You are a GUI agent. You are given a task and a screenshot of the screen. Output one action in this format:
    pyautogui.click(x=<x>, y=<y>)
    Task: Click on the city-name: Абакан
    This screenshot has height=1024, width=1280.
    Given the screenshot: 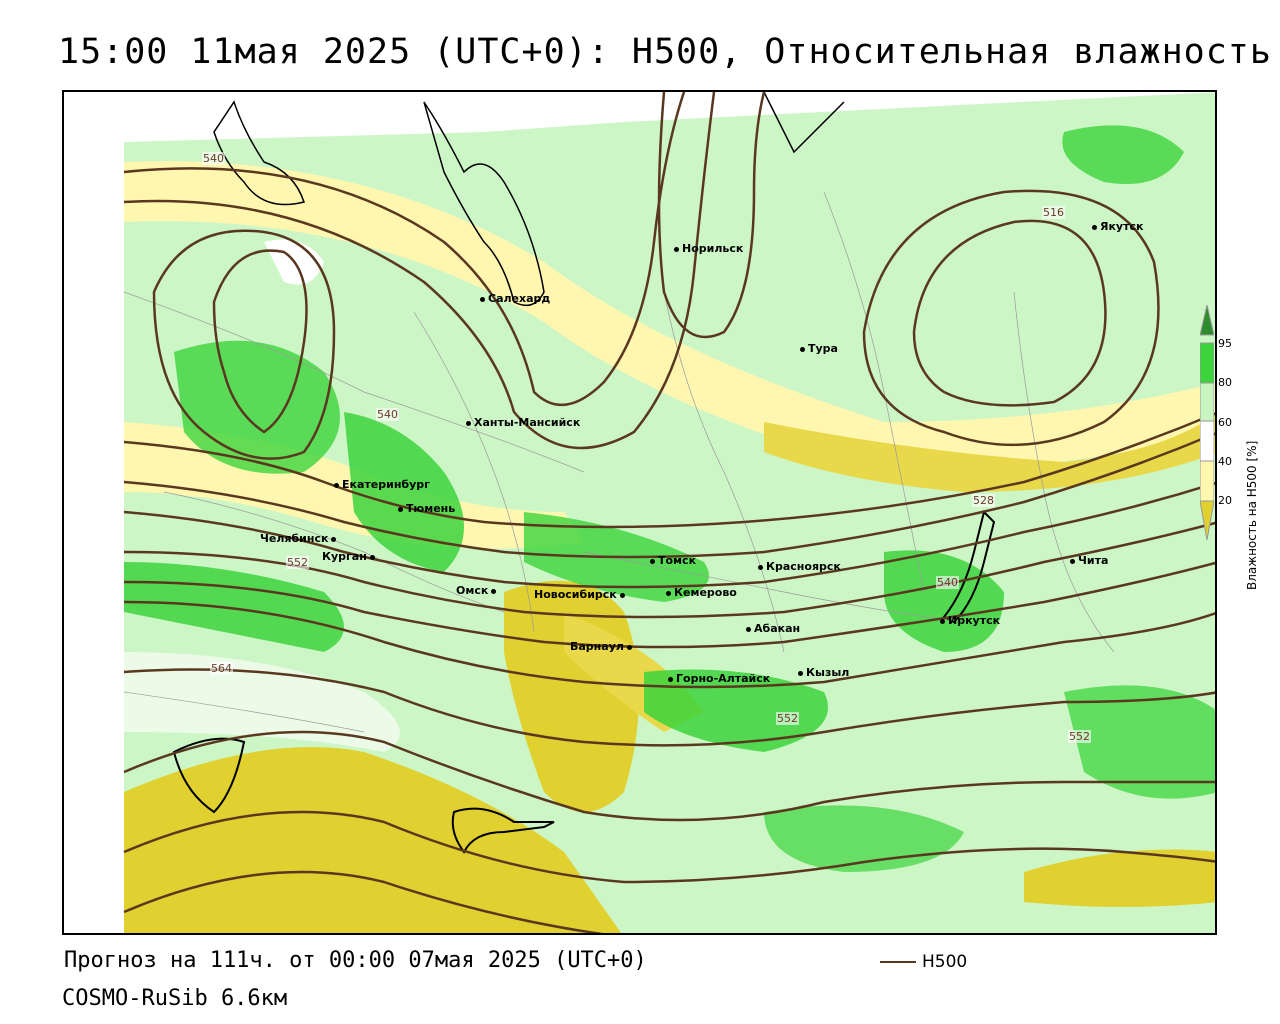 What is the action you would take?
    pyautogui.click(x=777, y=628)
    